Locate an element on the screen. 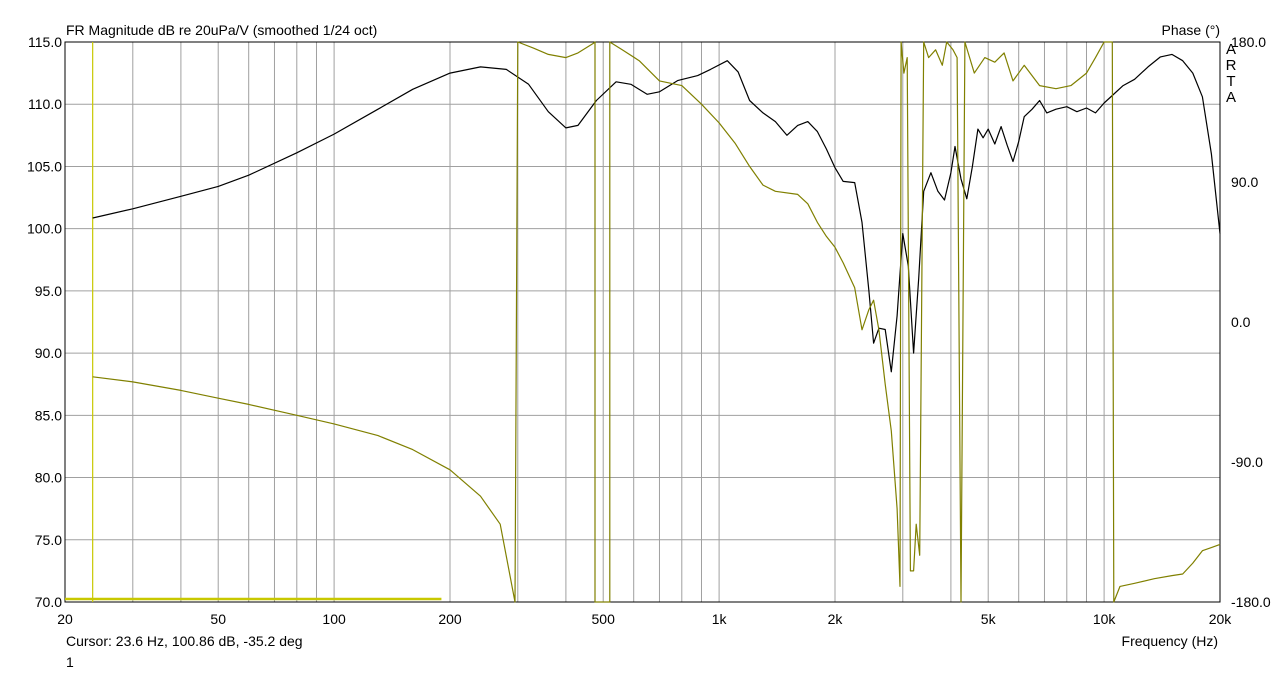  x-axis-title: Frequency (Hz) is located at coordinates (1169, 641).